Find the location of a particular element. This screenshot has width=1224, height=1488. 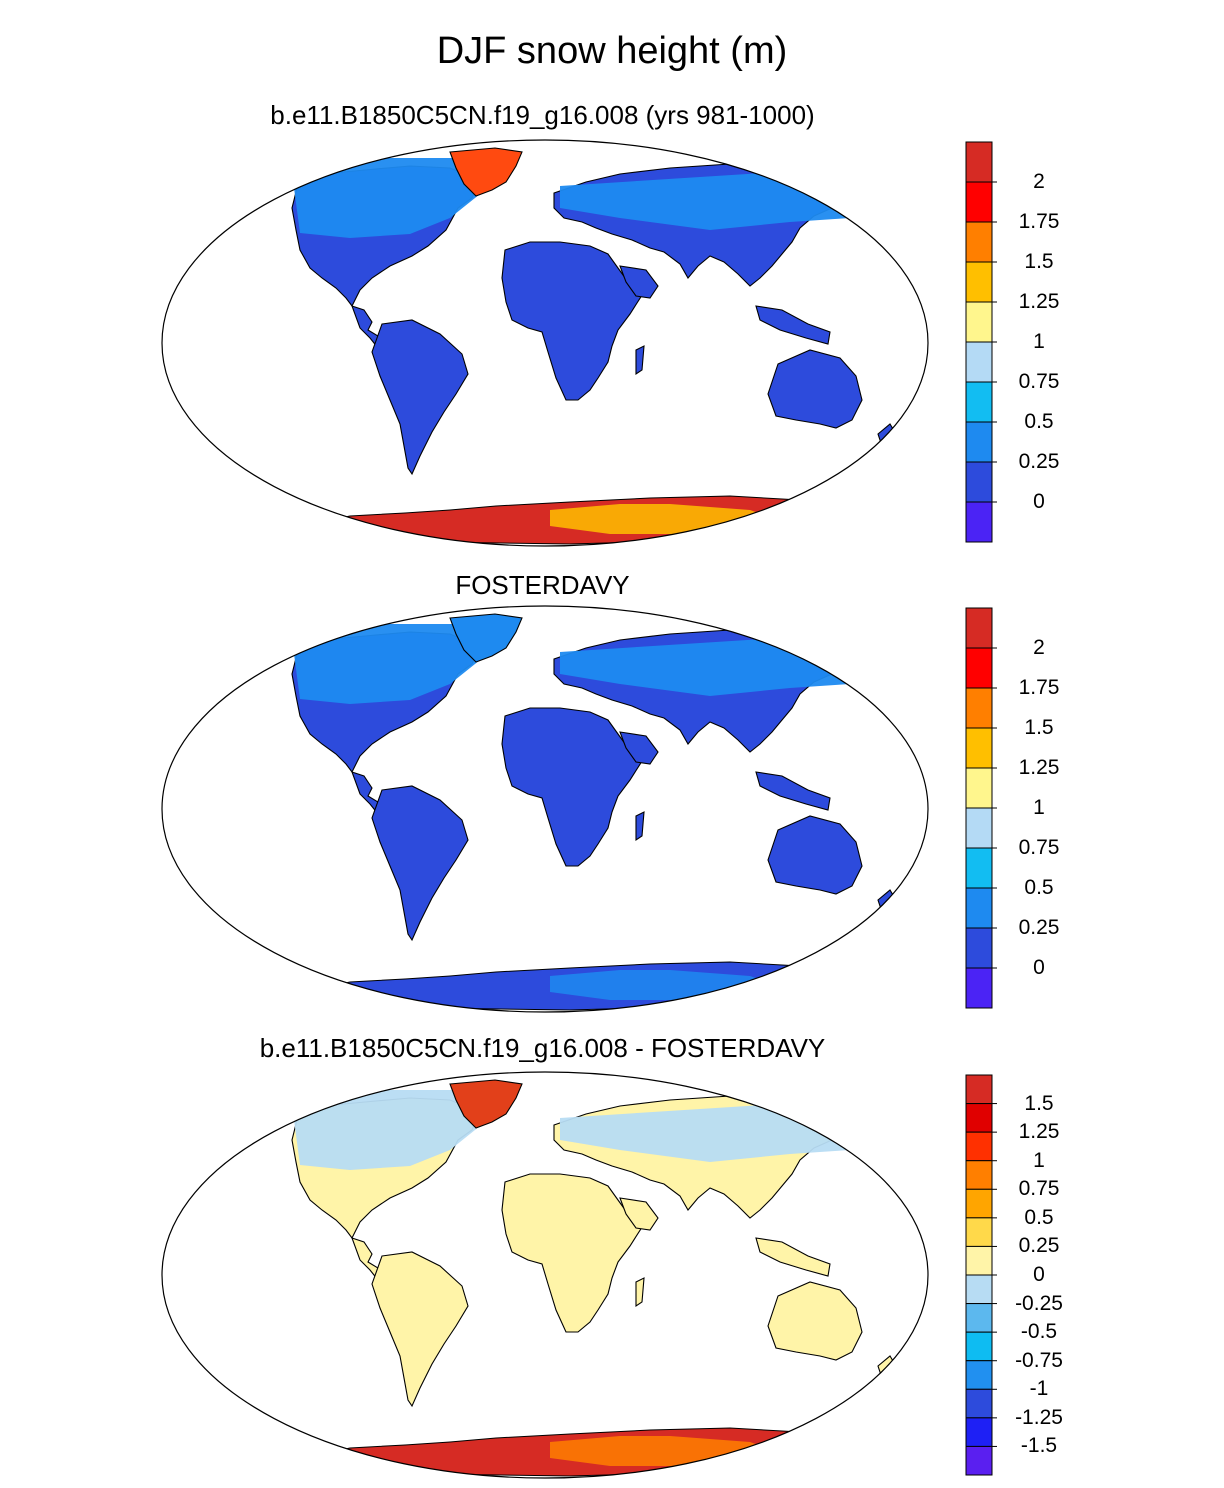

panel-2-title: FOSTERDAVY is located at coordinates (542, 585).